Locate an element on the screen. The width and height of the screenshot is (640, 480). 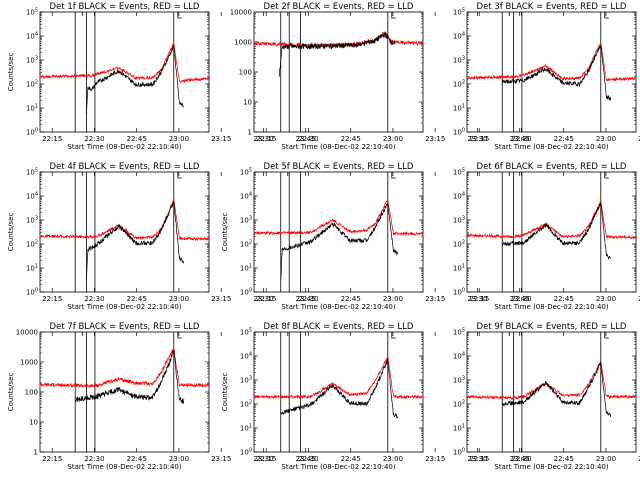
y-tick-label: 1 is located at coordinates (250, 133).